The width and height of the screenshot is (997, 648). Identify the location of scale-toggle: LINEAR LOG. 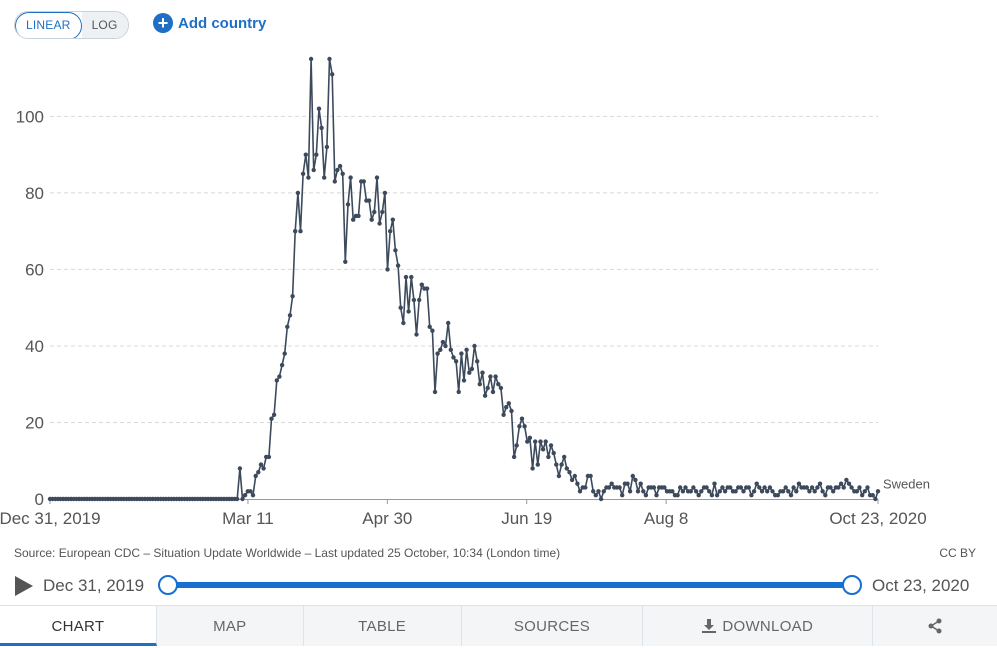
(71, 25).